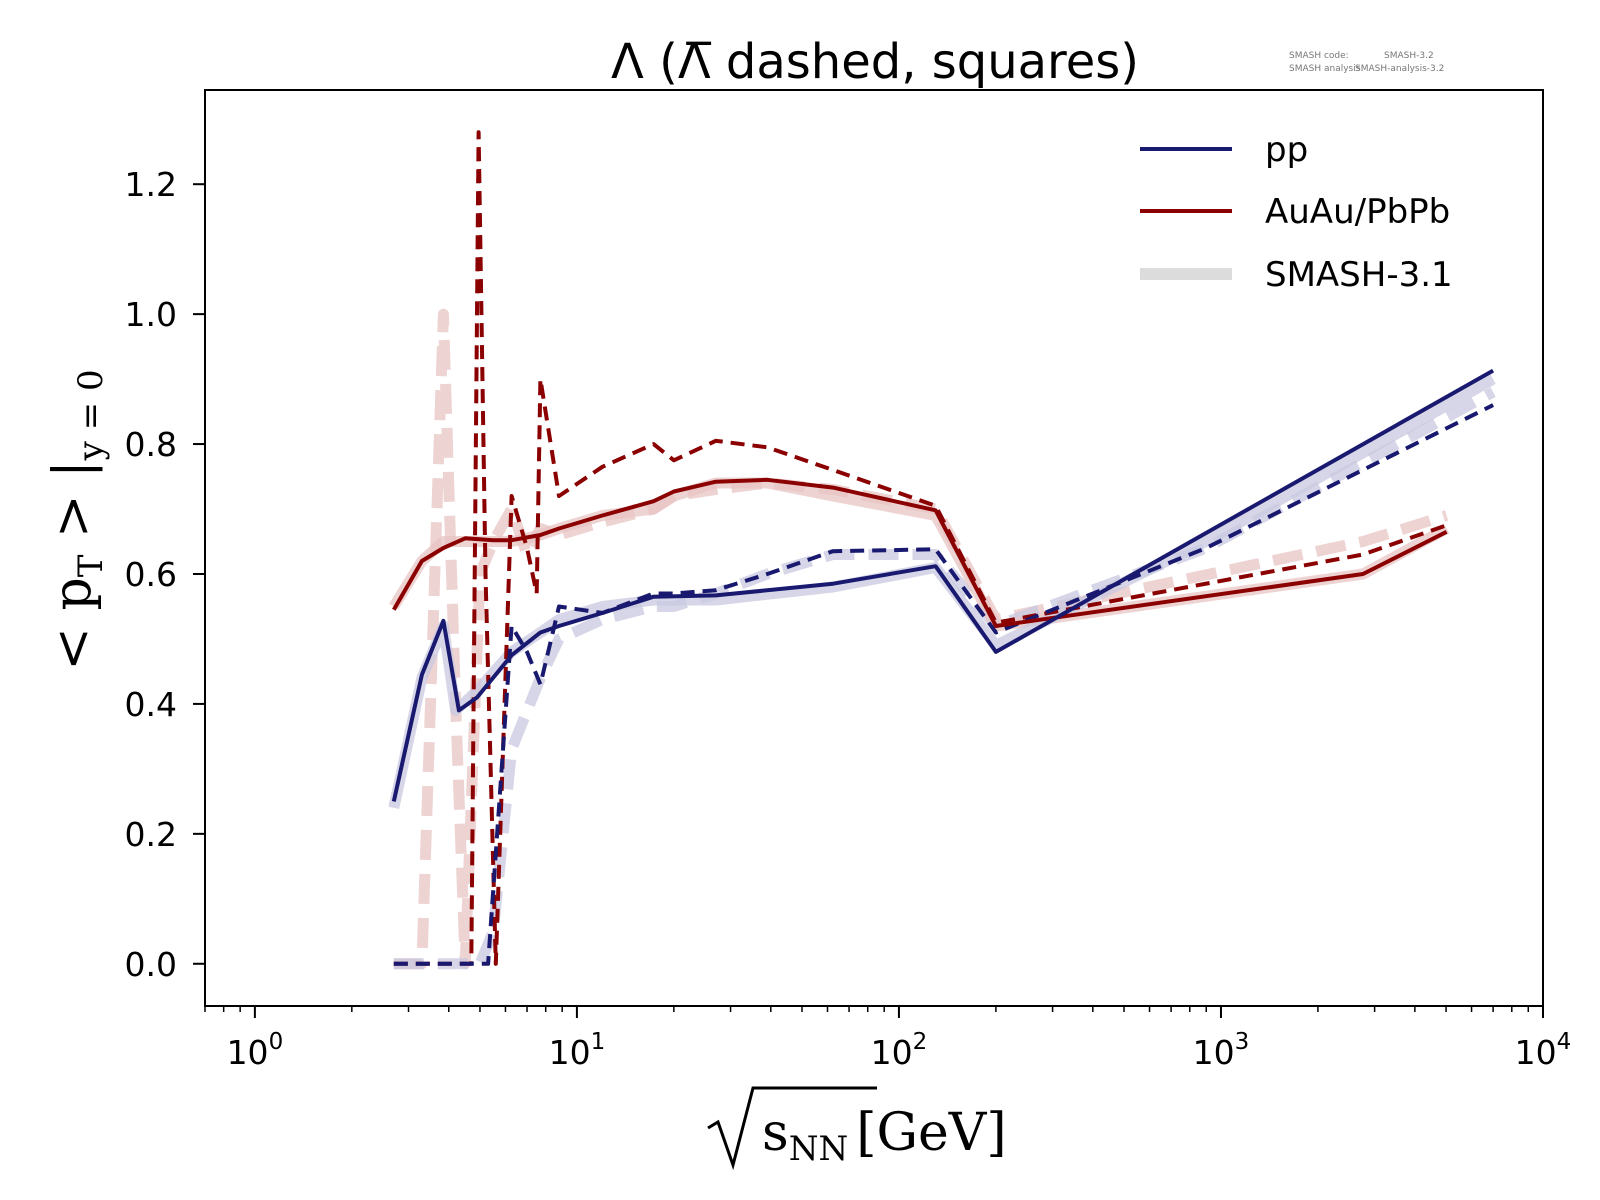 The height and width of the screenshot is (1200, 1600). I want to click on legend: pp AuAu/PbPb SMASH-3.1, so click(1296, 212).